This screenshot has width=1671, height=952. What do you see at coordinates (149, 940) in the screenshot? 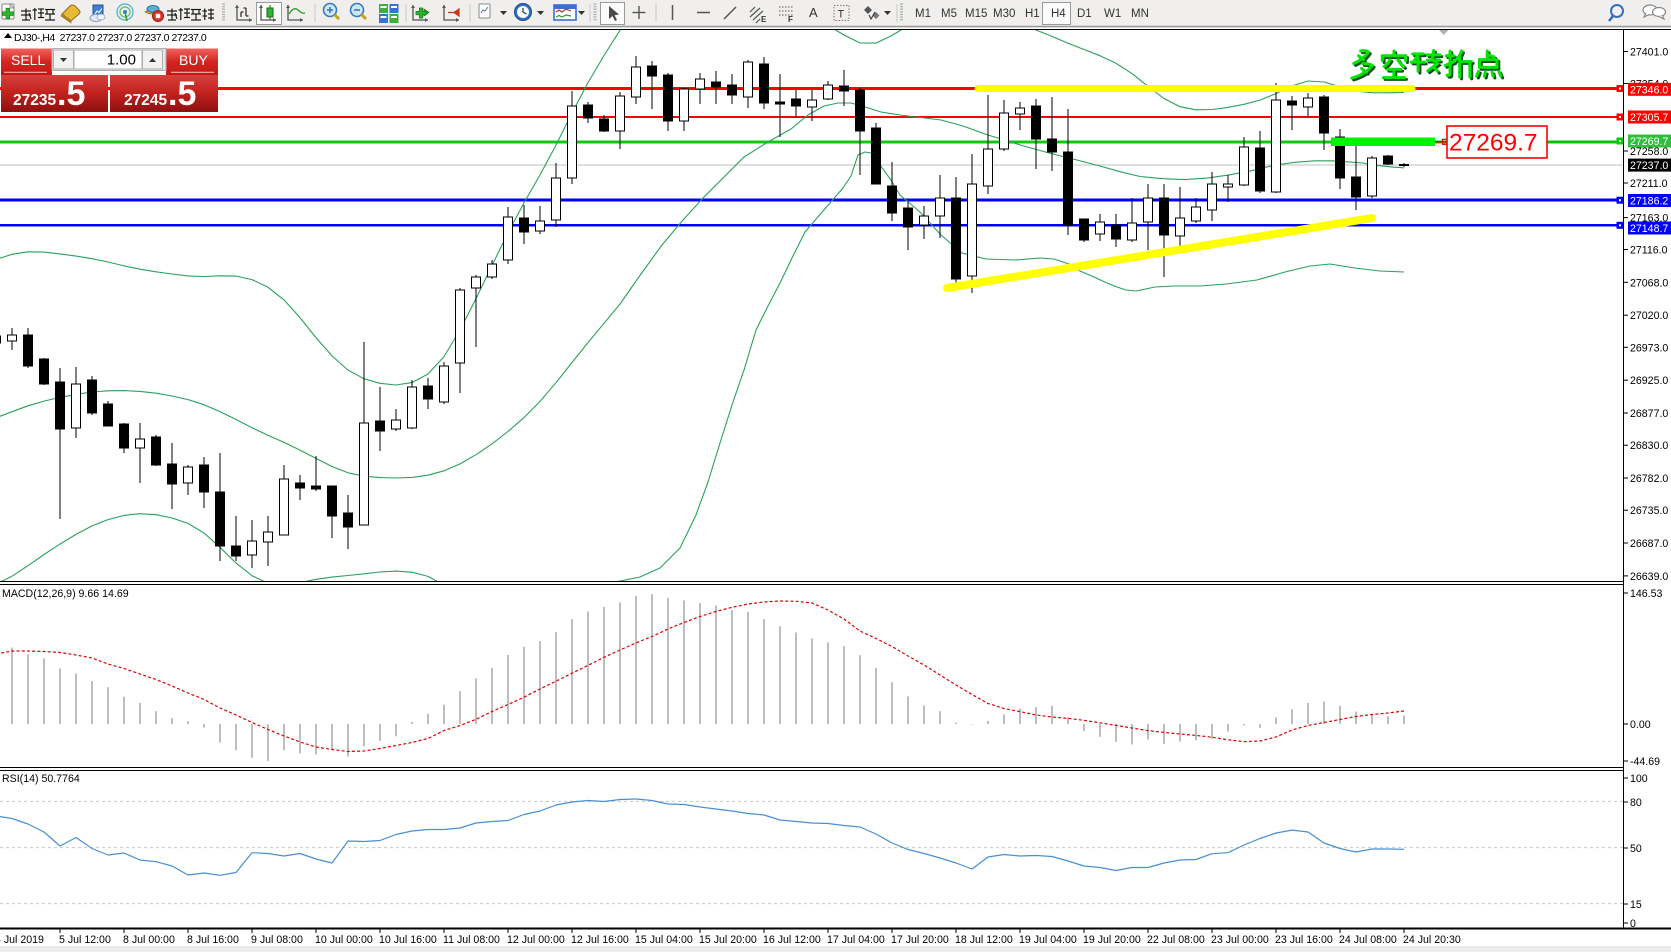
I see `svg-text: 8 Jul 00:00` at bounding box center [149, 940].